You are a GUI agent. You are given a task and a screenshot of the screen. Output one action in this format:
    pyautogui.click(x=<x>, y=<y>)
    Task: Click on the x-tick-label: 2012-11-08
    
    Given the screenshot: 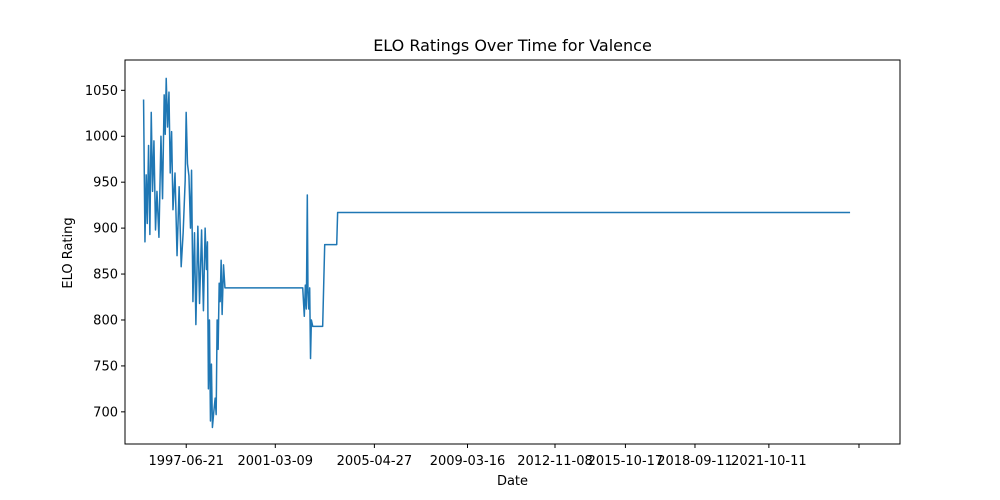 What is the action you would take?
    pyautogui.click(x=555, y=461)
    